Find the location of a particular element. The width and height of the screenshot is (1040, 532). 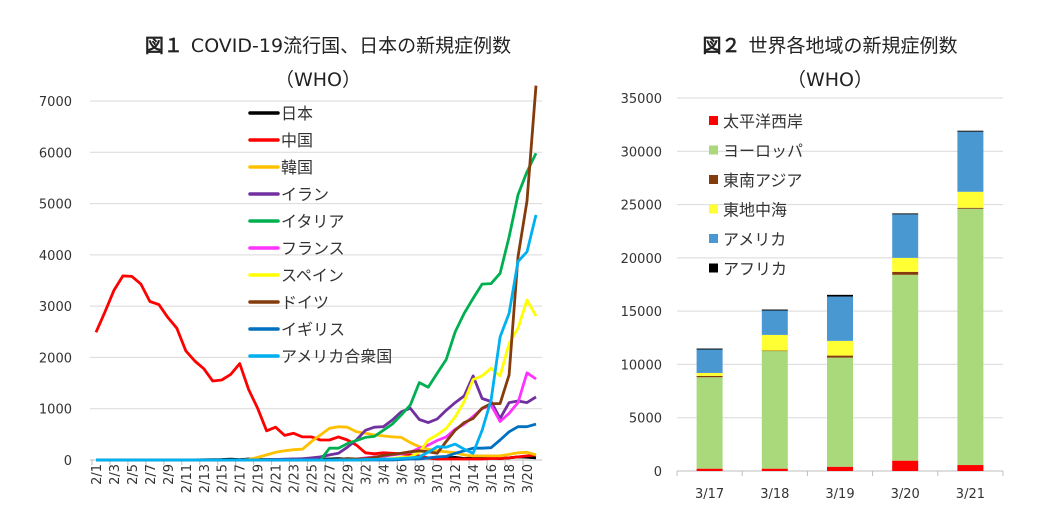

x-tick-label: 2/27 is located at coordinates (330, 478).